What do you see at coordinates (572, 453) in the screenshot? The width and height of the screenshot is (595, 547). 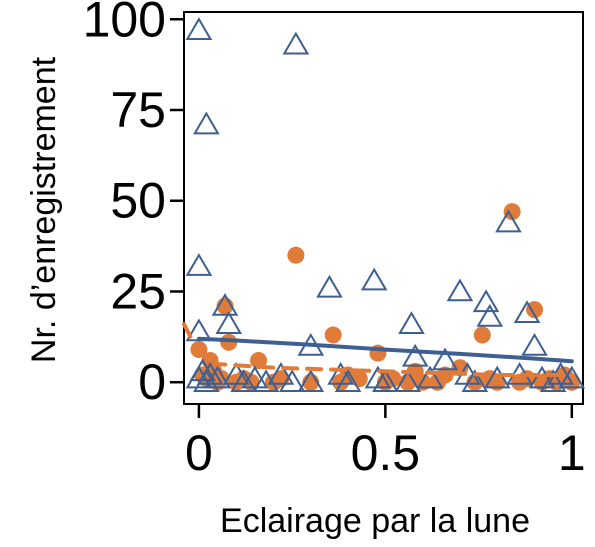 I see `x-tick-label: 1` at bounding box center [572, 453].